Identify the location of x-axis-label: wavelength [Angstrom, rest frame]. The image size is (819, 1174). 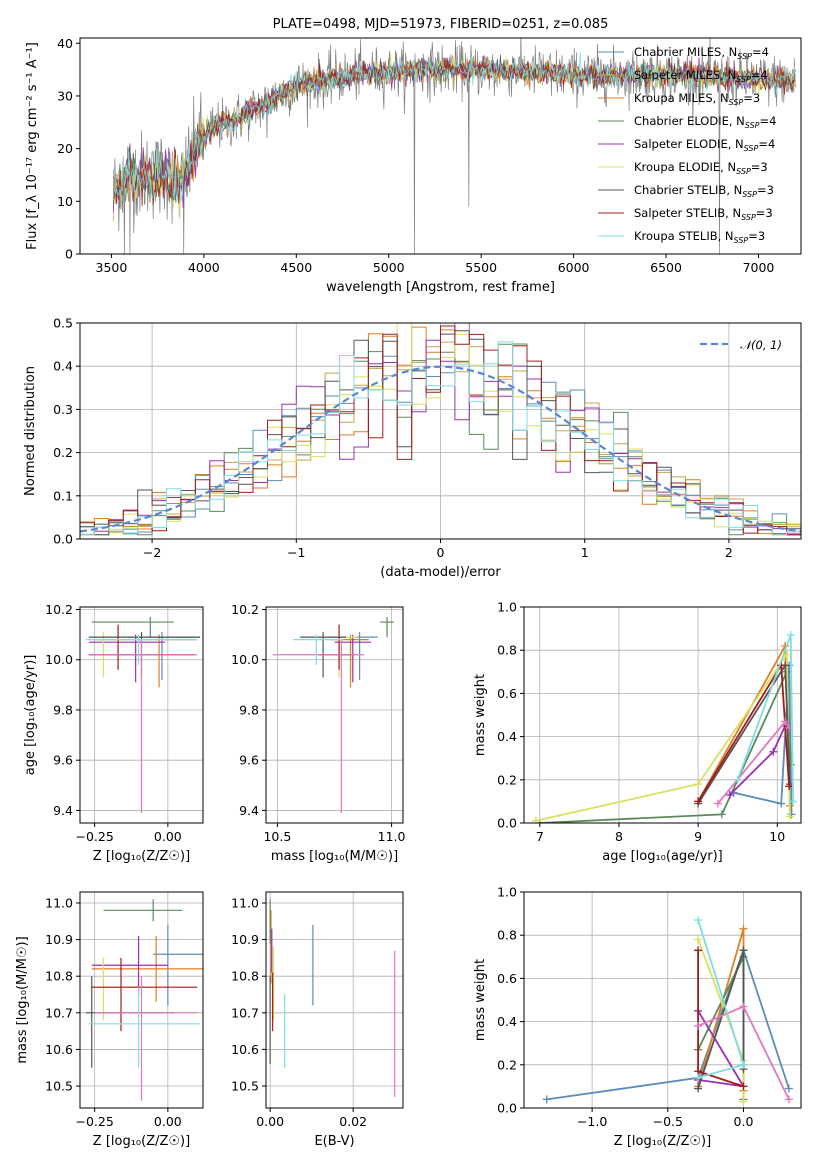
(440, 287).